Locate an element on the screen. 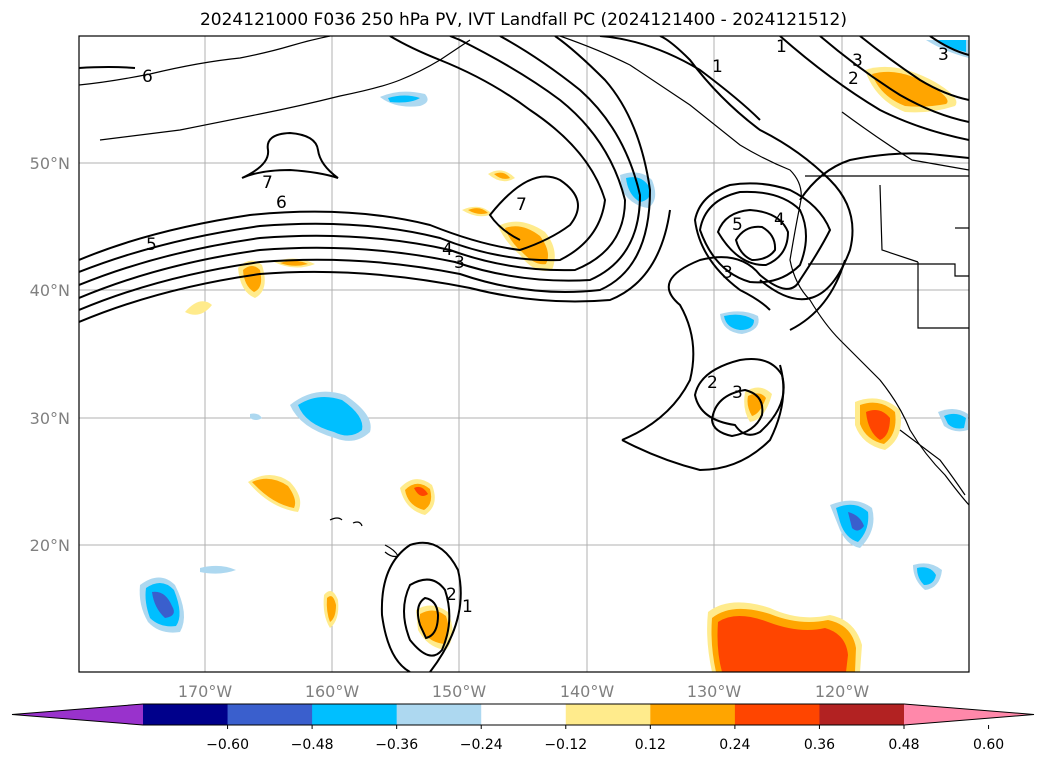 Image resolution: width=1047 pixels, height=765 pixels. lat-label: 20°N is located at coordinates (50, 545).